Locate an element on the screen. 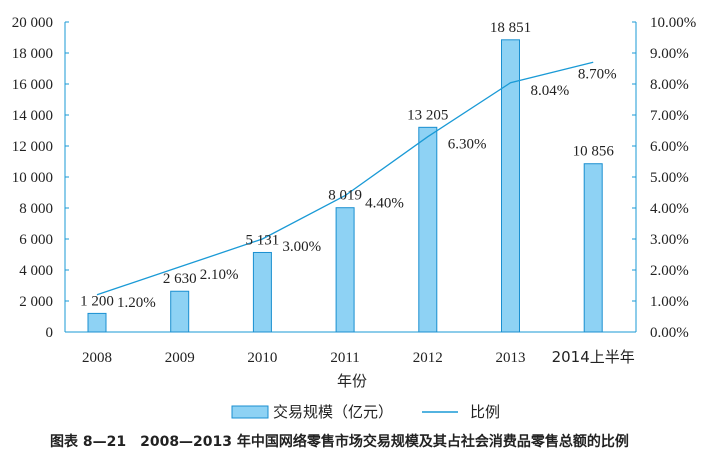 The image size is (723, 466). y-tick-label-right: 9.00% is located at coordinates (669, 54).